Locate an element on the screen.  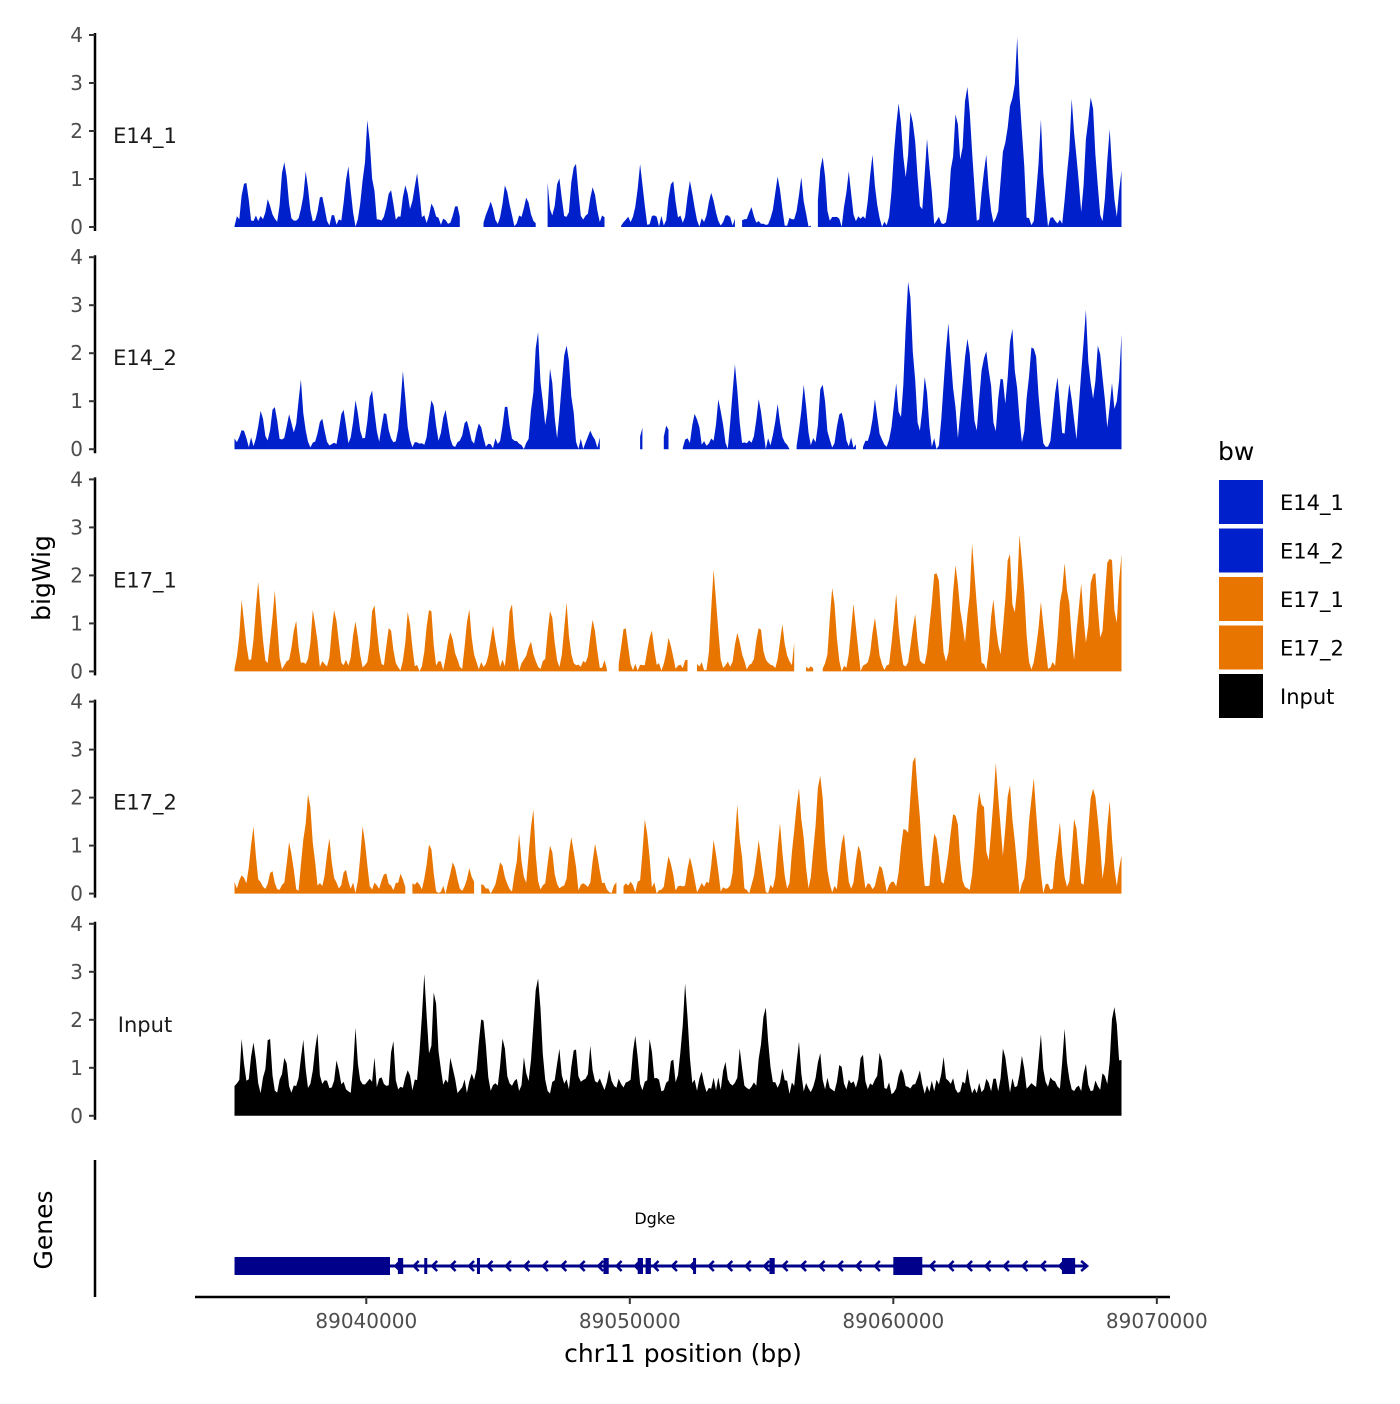
y-tick-label-E17_1-3: 3 is located at coordinates (76, 527).